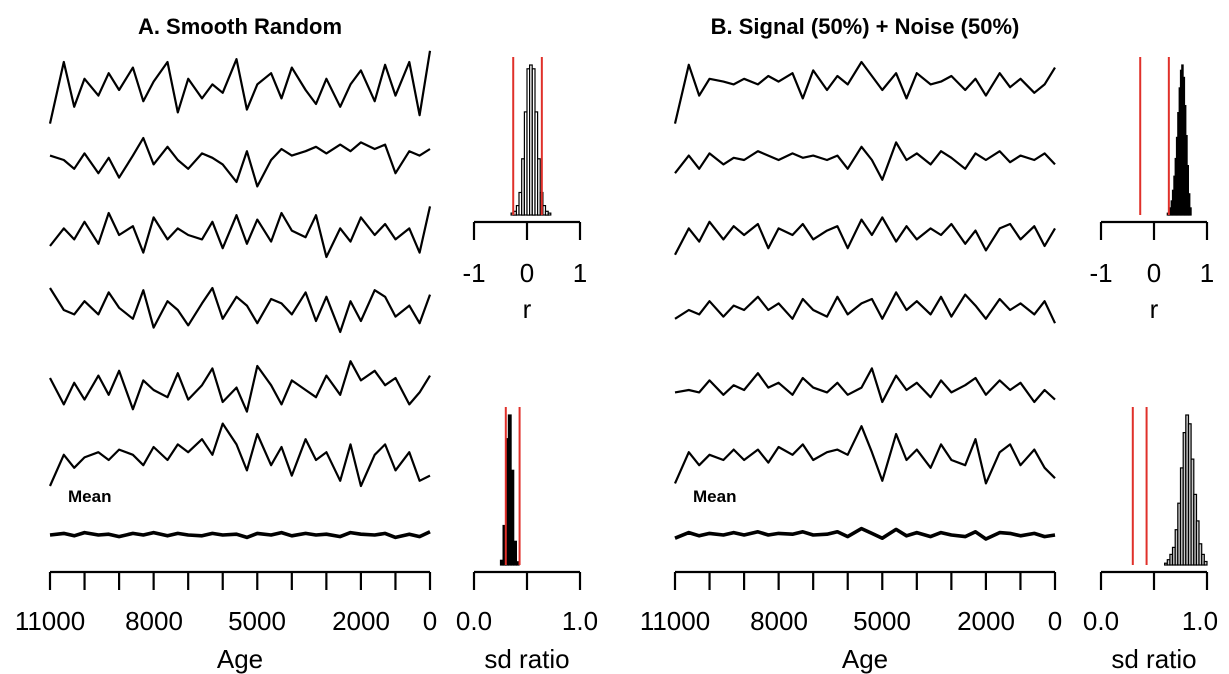 The image size is (1229, 674). I want to click on panel-a-r-tick-label: -1, so click(473, 273).